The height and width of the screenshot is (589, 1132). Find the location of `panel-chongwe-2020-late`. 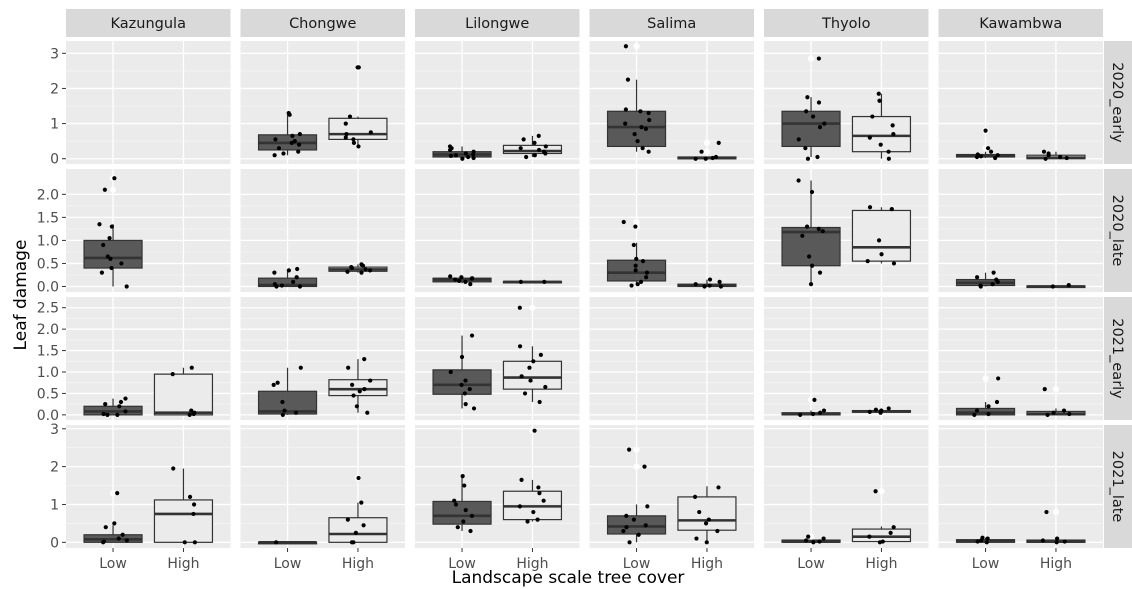

panel-chongwe-2020-late is located at coordinates (322, 230).